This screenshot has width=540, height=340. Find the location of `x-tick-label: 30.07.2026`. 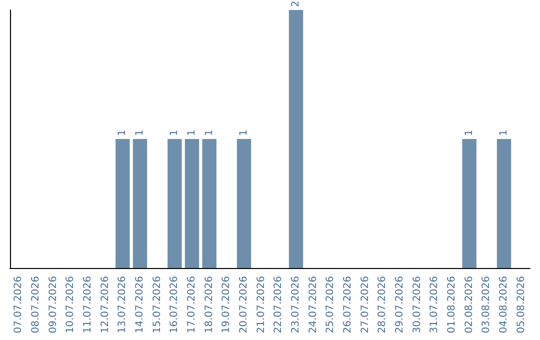

x-tick-label: 30.07.2026 is located at coordinates (417, 305).